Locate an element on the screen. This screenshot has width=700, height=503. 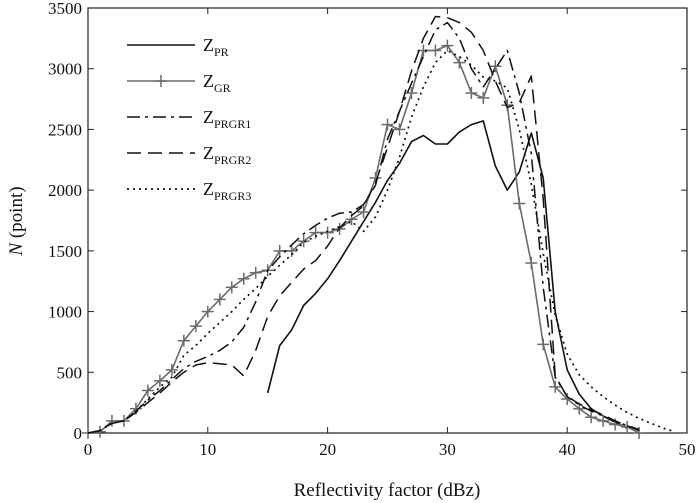
x-tick-label: 20 is located at coordinates (327, 449).